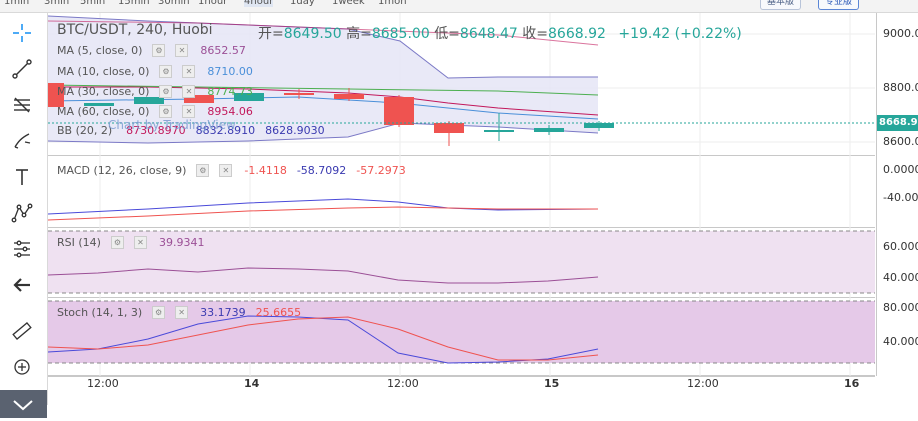  I want to click on back-arrow-icon, so click(22, 285).